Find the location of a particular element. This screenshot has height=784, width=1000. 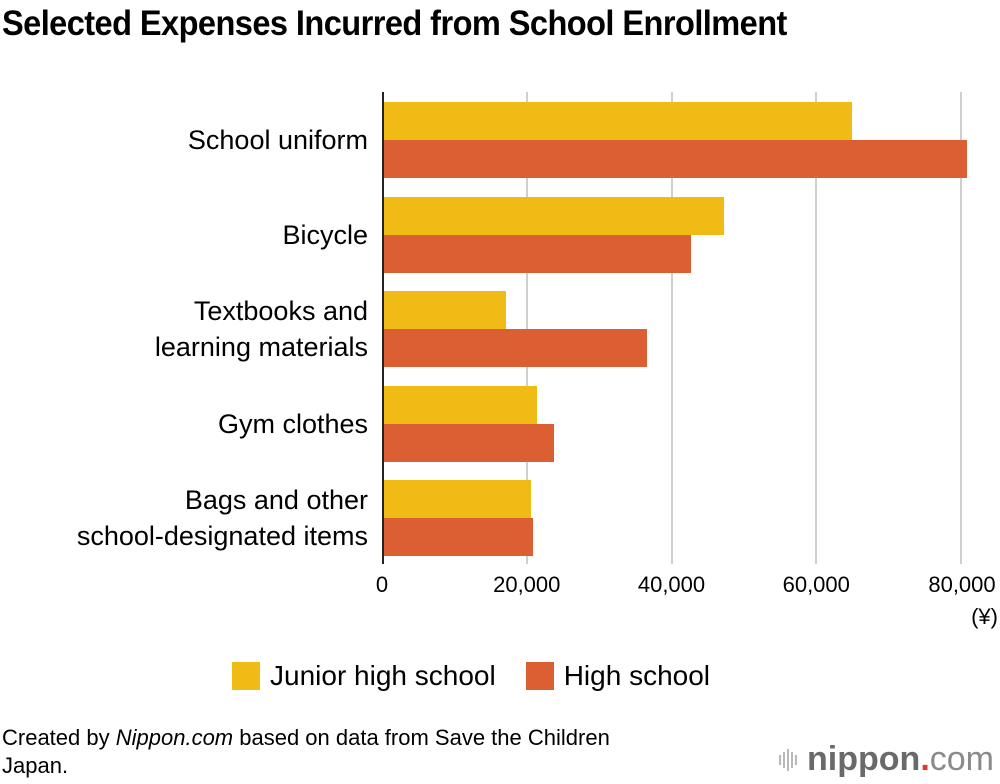

junior-high-swatch-icon is located at coordinates (246, 676).